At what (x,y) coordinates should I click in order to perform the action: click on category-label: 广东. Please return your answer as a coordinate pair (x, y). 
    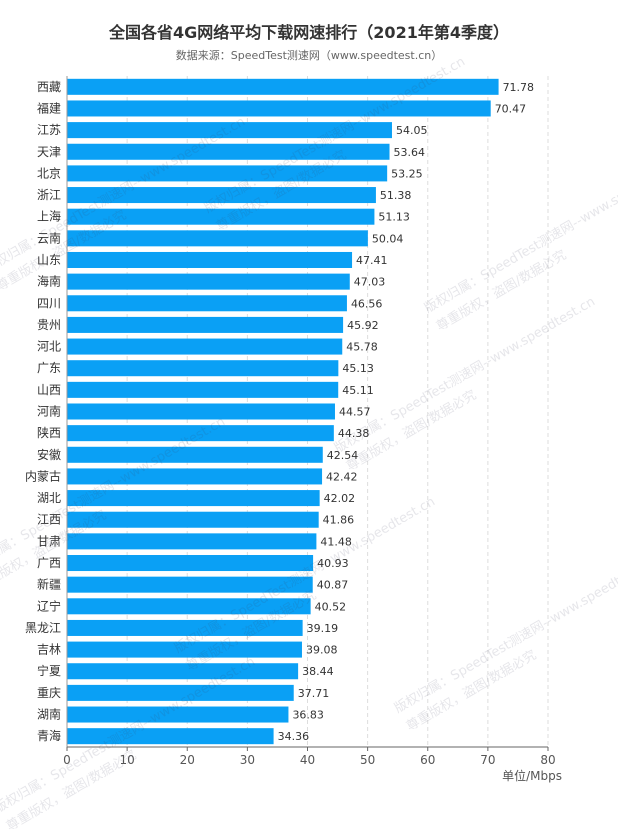
    Looking at the image, I should click on (49, 368).